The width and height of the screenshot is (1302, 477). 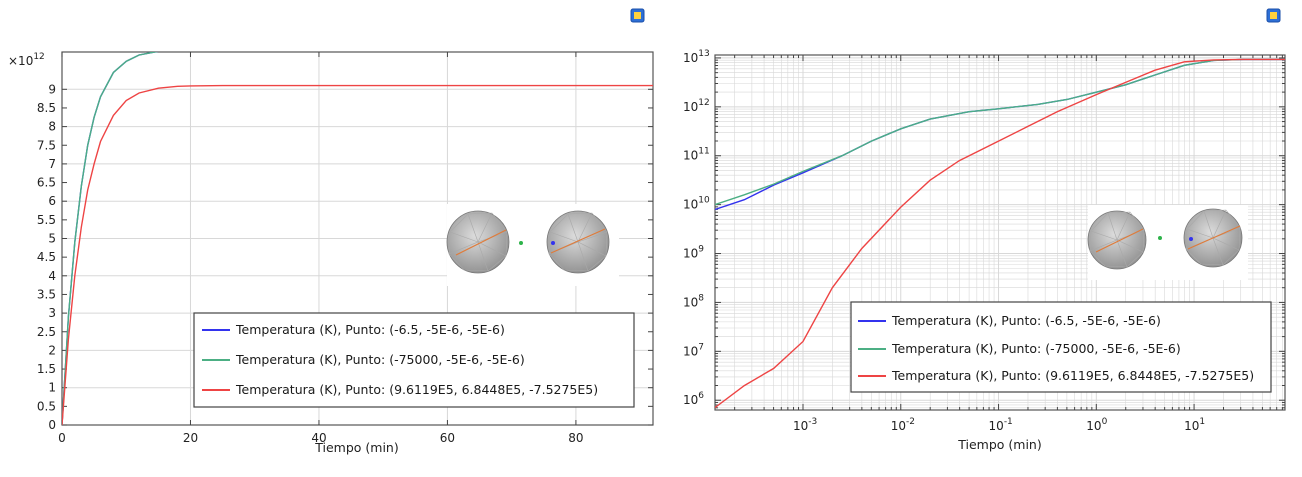 I want to click on y-tick-label: 10¹², so click(x=696, y=106).